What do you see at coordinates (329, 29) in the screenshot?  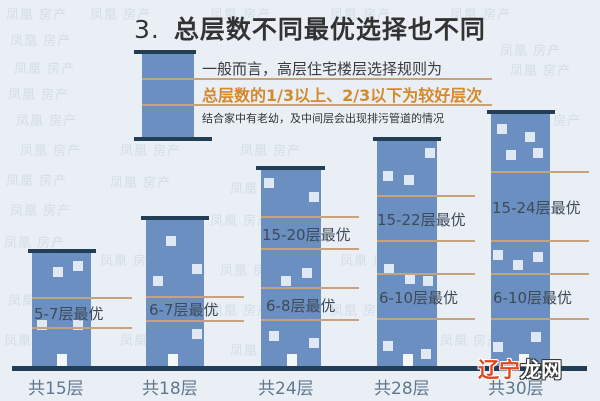 I see `title-text: 总层数不同最优选择也不同` at bounding box center [329, 29].